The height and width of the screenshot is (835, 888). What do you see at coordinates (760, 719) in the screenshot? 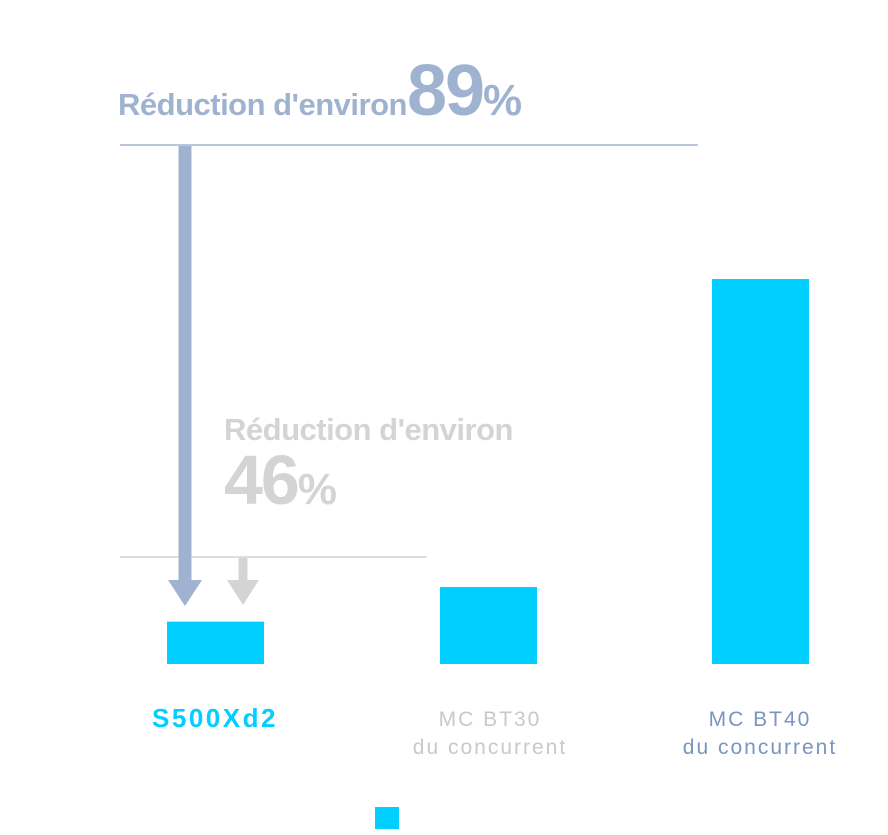
I see `category-label-line1: MC BT40` at bounding box center [760, 719].